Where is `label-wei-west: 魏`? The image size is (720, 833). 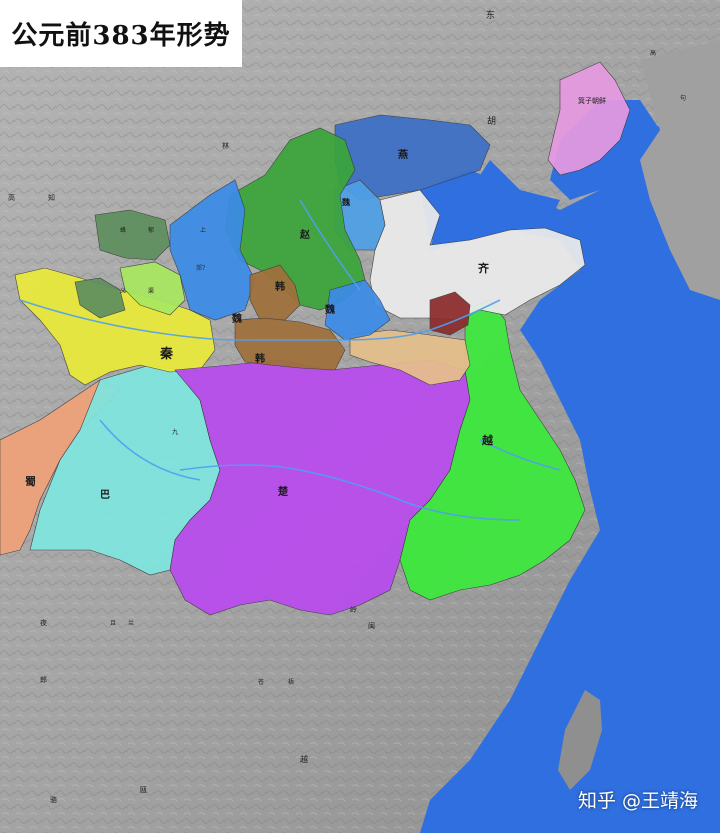
label-wei-west: 魏 is located at coordinates (236, 318).